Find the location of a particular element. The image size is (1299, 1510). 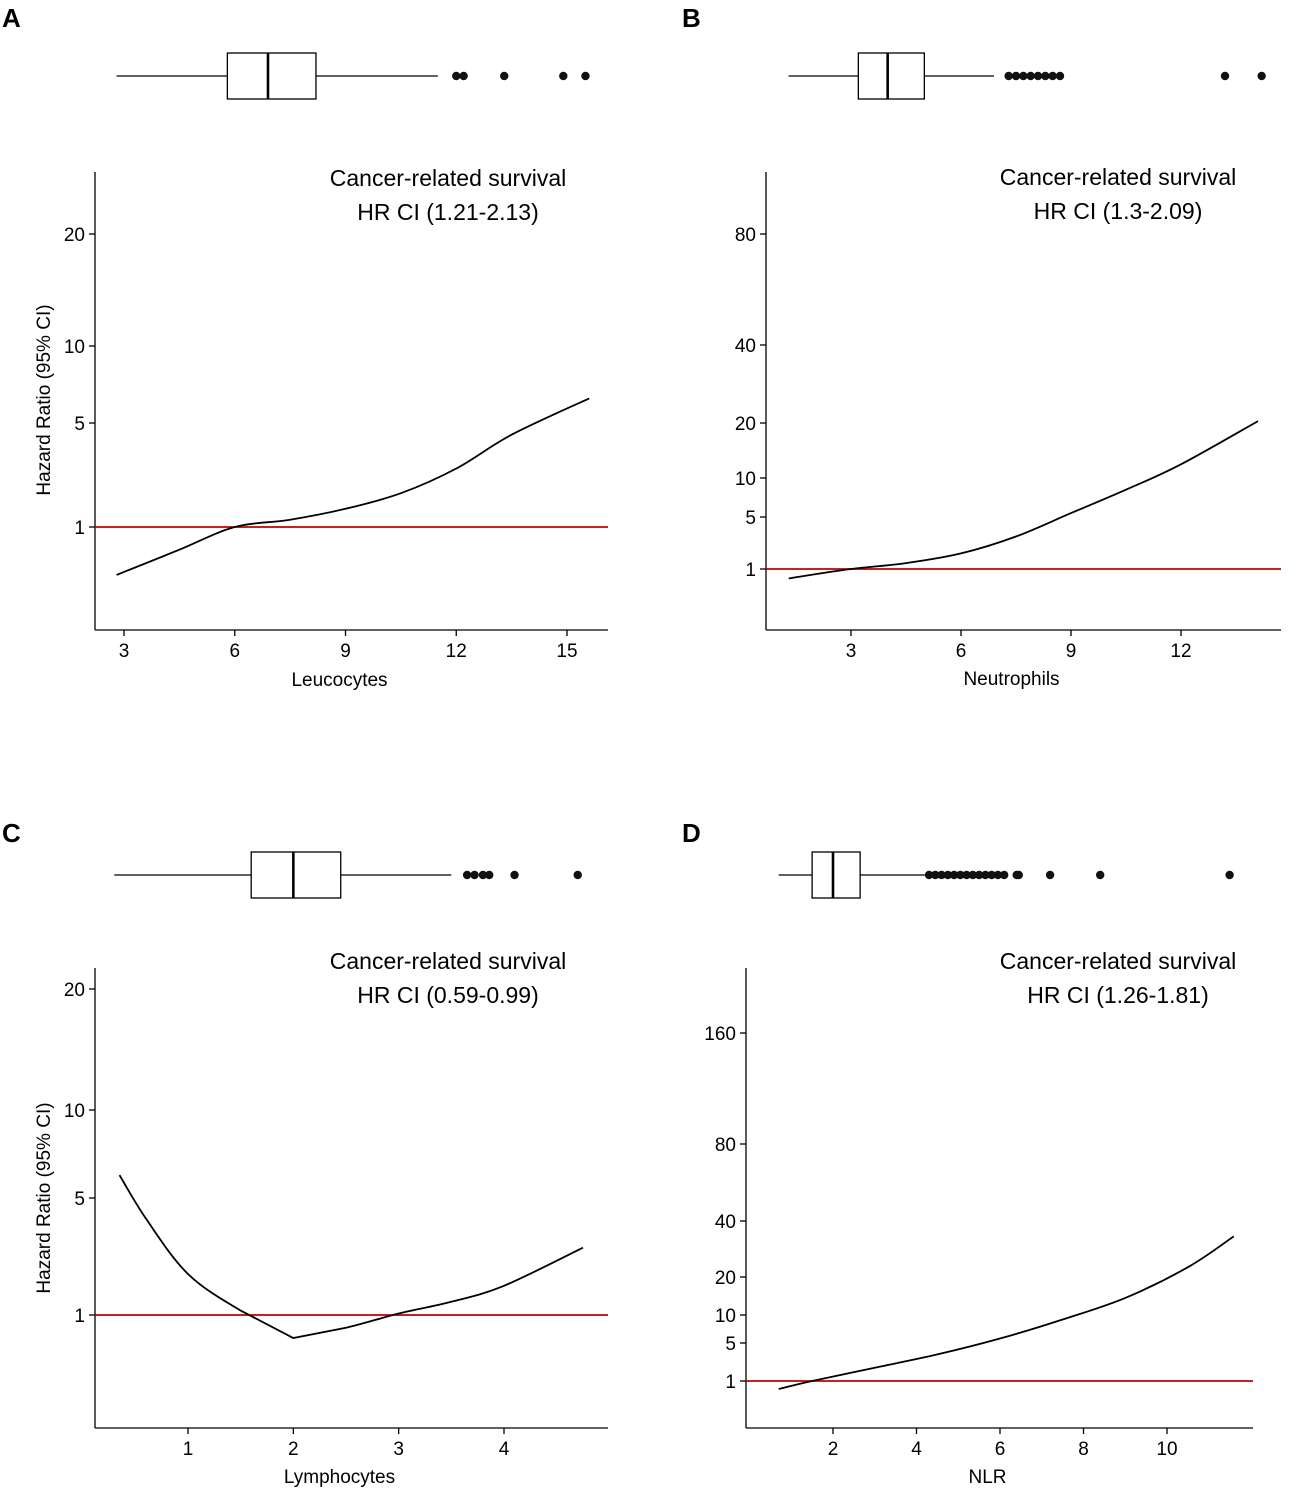

x-axis-label: Lymphocytes is located at coordinates (339, 1477).